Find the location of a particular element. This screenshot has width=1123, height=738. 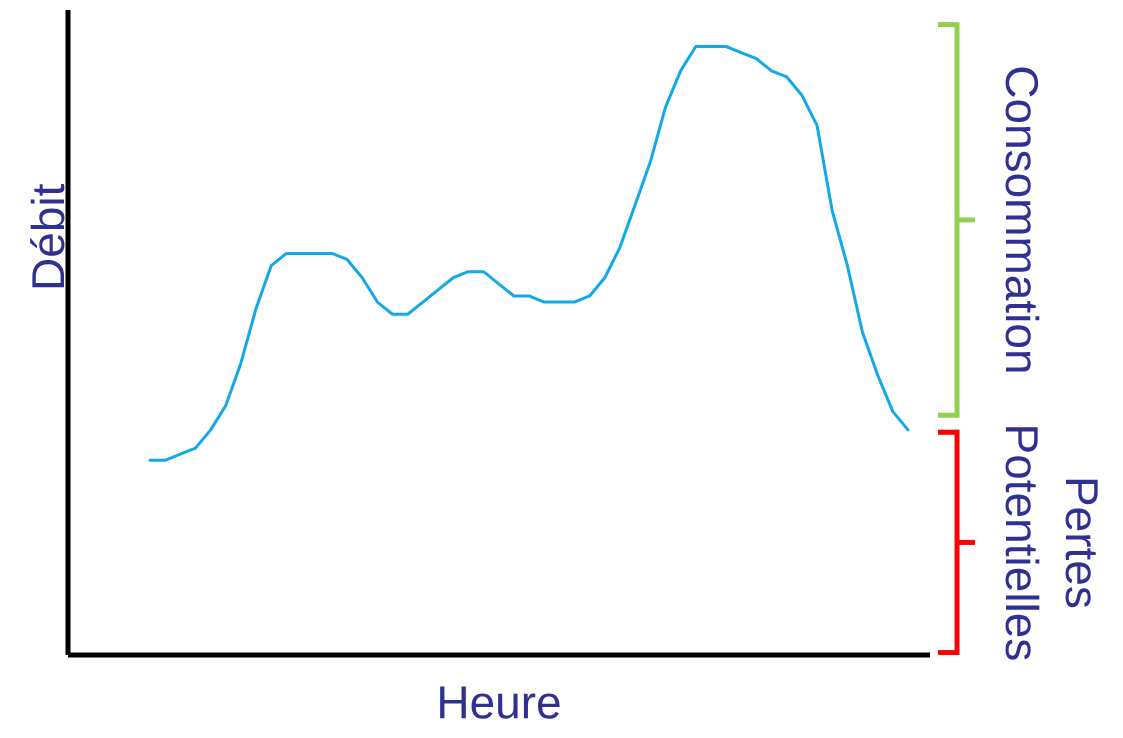

x-axis-title: Heure is located at coordinates (500, 702).